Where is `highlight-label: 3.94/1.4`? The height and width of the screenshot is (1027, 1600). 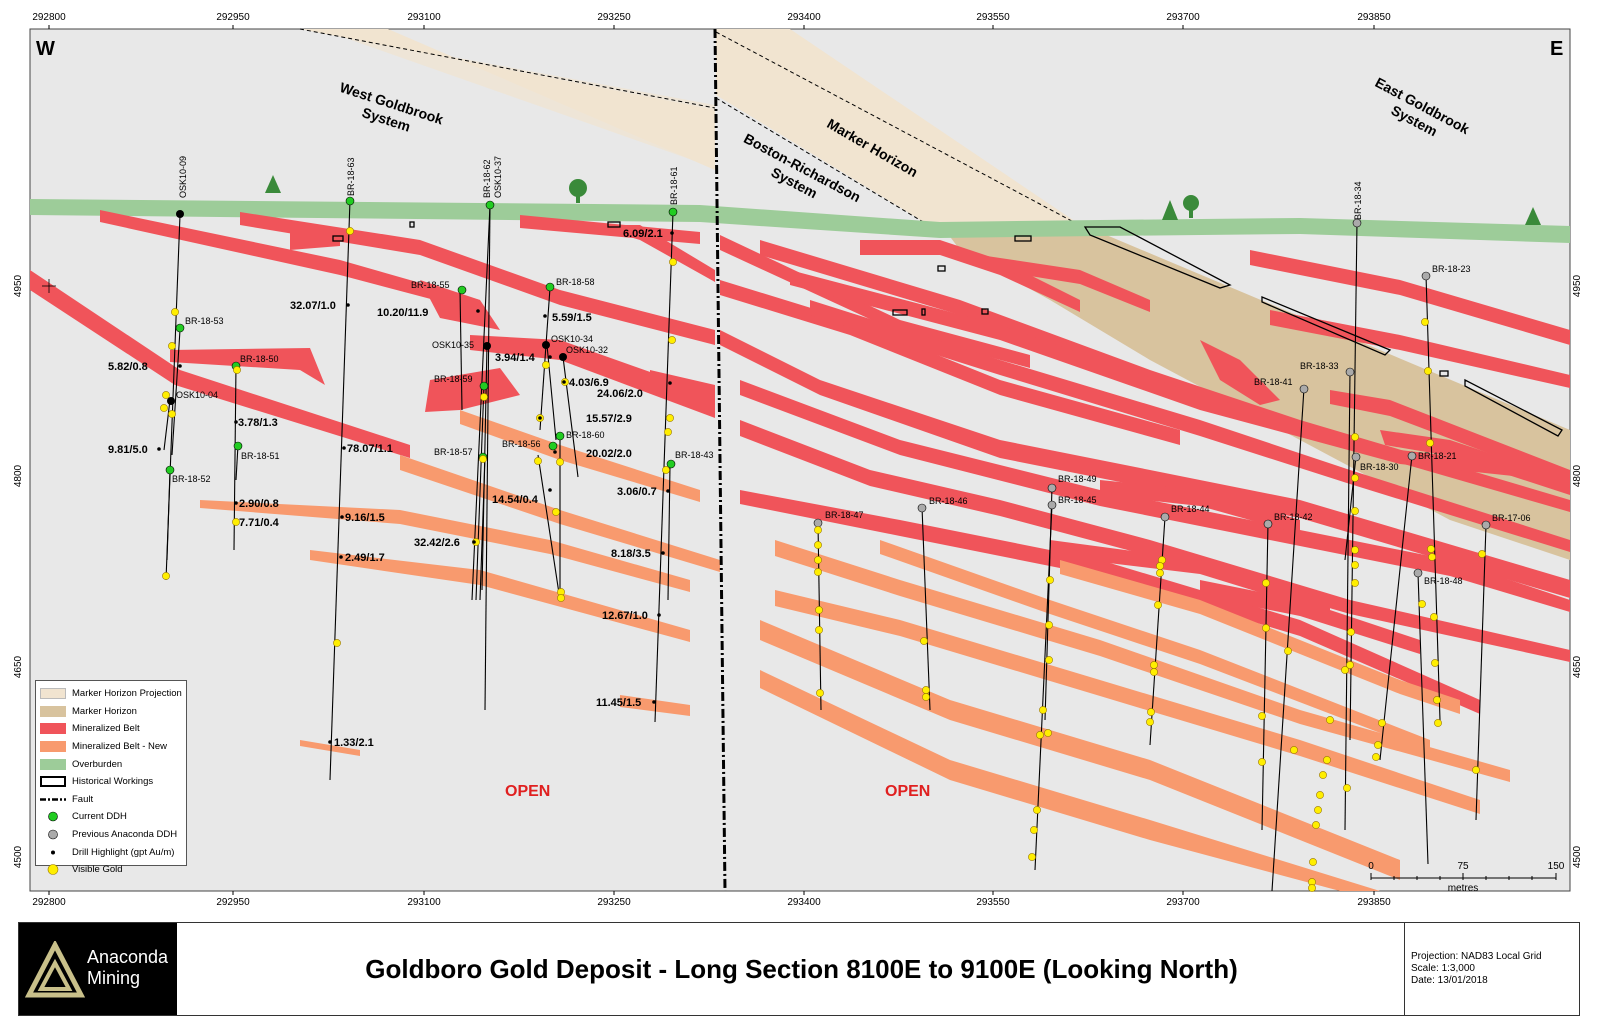 highlight-label: 3.94/1.4 is located at coordinates (515, 358).